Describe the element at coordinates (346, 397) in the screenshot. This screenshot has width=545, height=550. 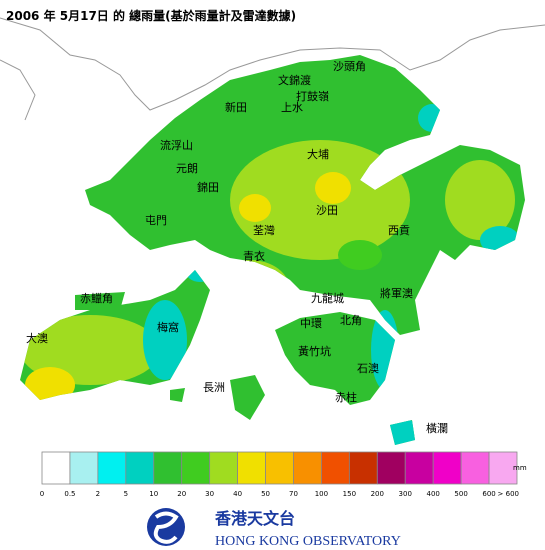
I see `place-label: 赤柱` at that location.